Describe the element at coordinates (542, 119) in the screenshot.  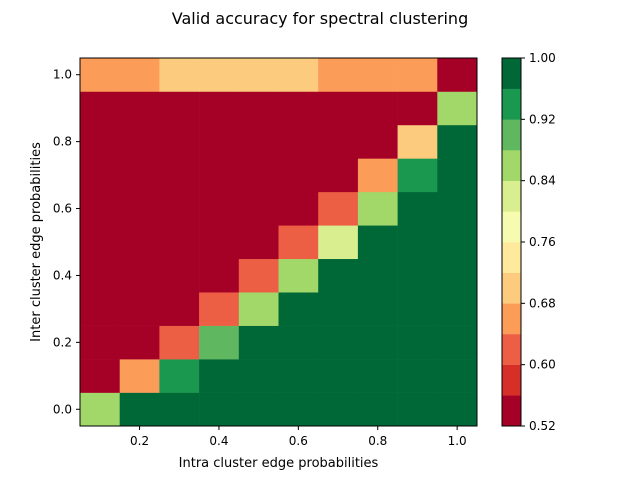
I see `colorbar-tick-label: 0.92` at that location.